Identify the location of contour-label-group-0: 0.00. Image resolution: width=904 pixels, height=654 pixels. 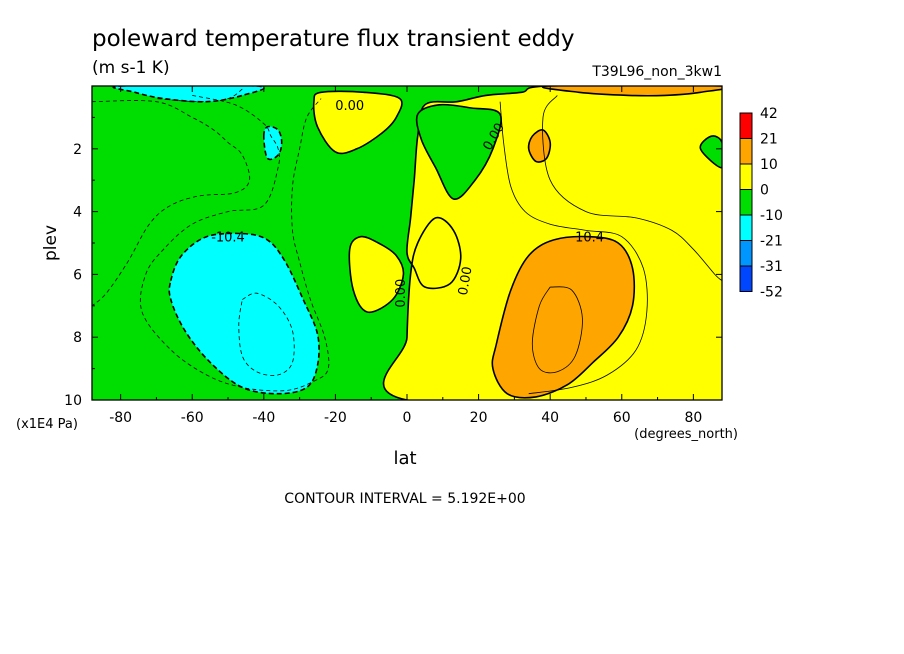
(349, 106).